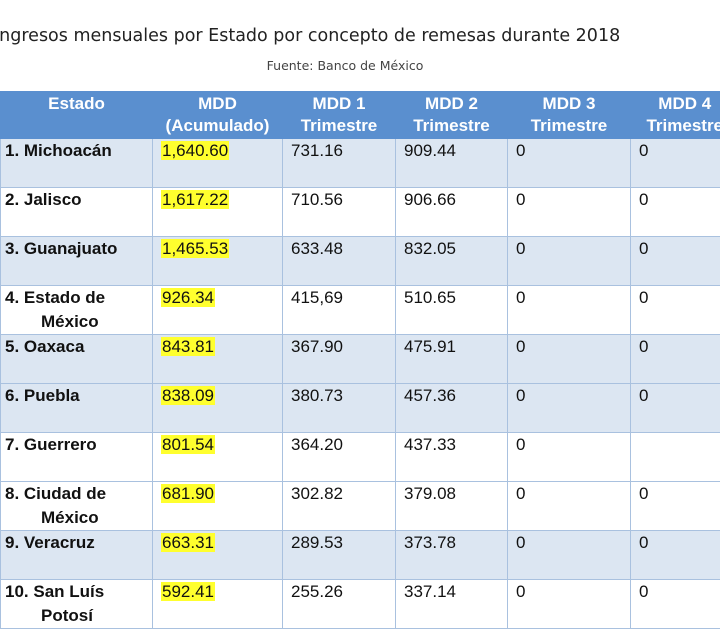 The height and width of the screenshot is (629, 720). I want to click on highlighted-value: 1,465.53, so click(195, 248).